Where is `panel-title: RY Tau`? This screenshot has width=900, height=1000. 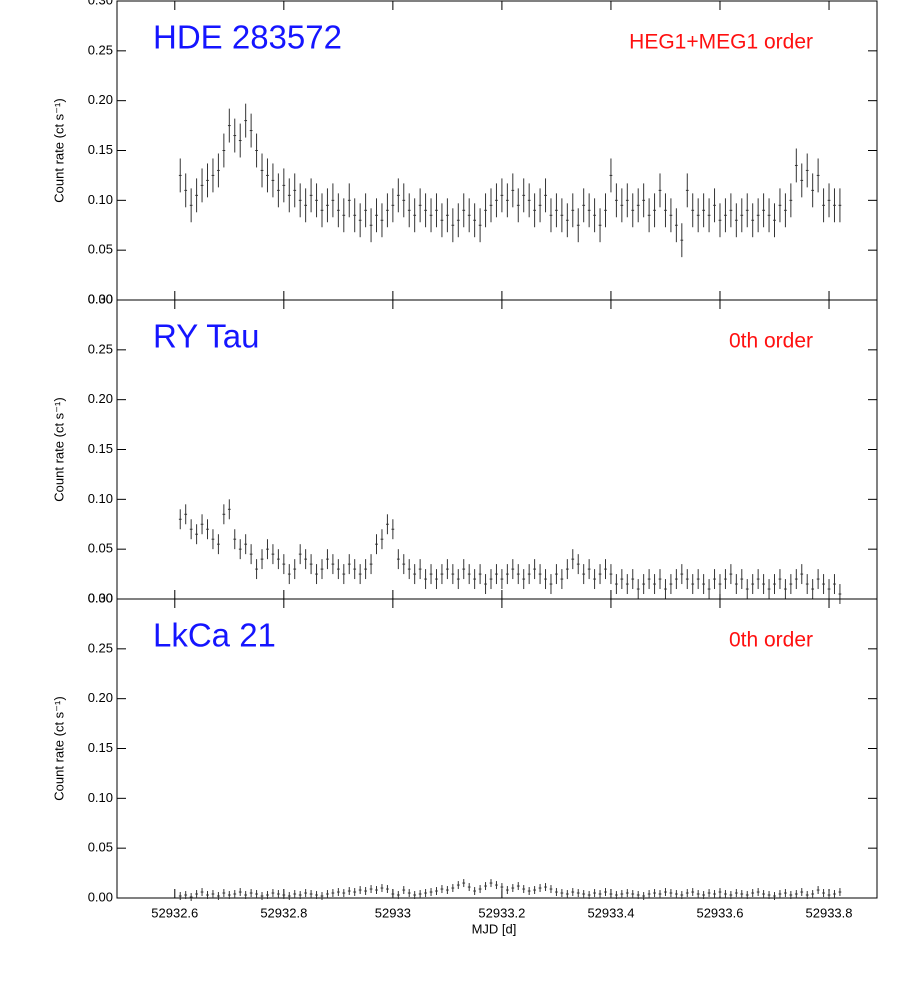 panel-title: RY Tau is located at coordinates (206, 336).